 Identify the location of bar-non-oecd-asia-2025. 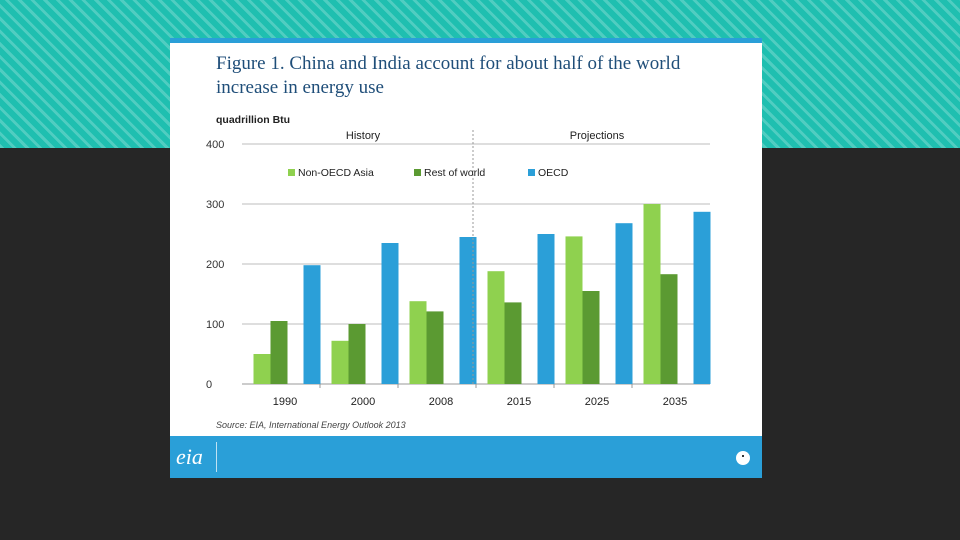
(574, 310).